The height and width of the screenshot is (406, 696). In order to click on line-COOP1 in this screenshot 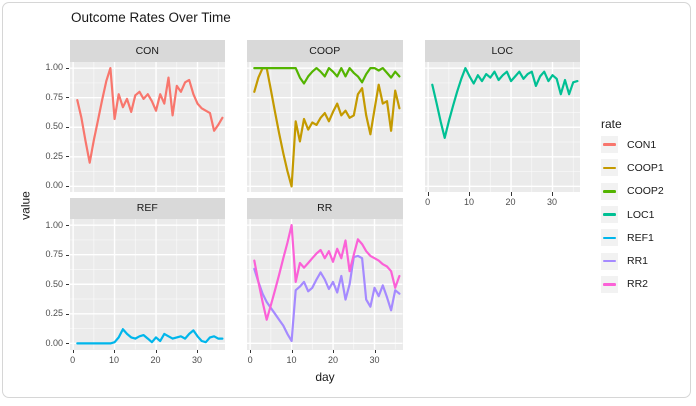, I will do `click(327, 127)`.